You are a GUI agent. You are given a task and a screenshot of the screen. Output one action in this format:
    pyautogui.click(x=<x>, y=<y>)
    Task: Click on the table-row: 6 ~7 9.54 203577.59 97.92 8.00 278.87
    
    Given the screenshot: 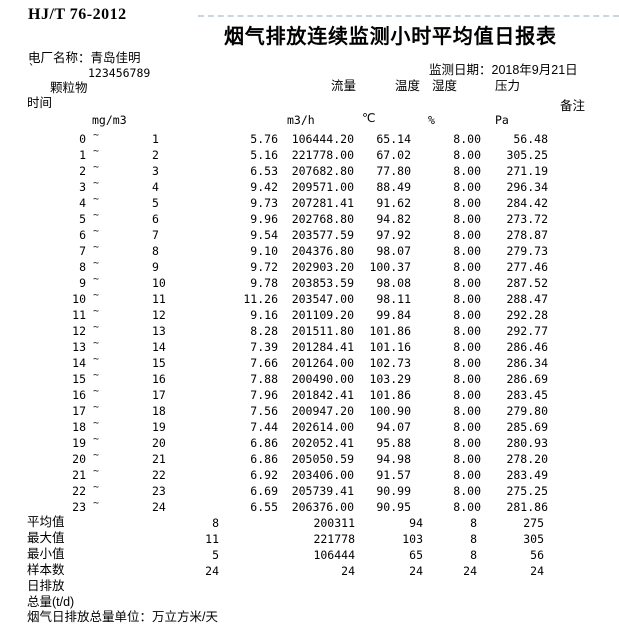 What is the action you would take?
    pyautogui.click(x=309, y=234)
    